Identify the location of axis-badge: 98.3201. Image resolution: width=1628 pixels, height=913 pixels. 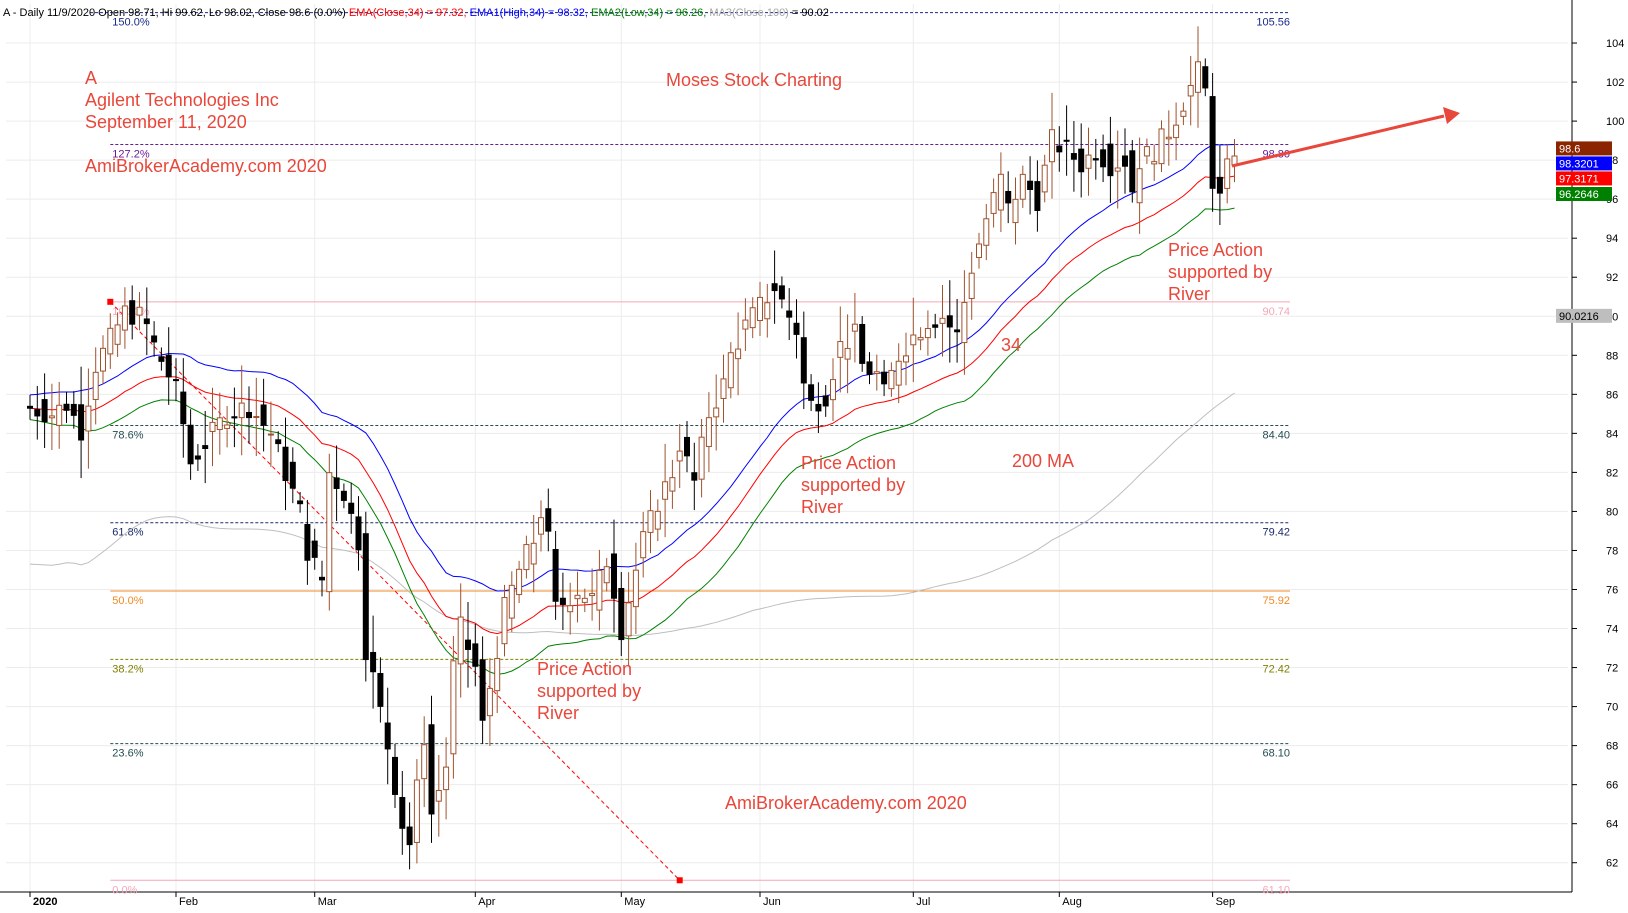
(1584, 163).